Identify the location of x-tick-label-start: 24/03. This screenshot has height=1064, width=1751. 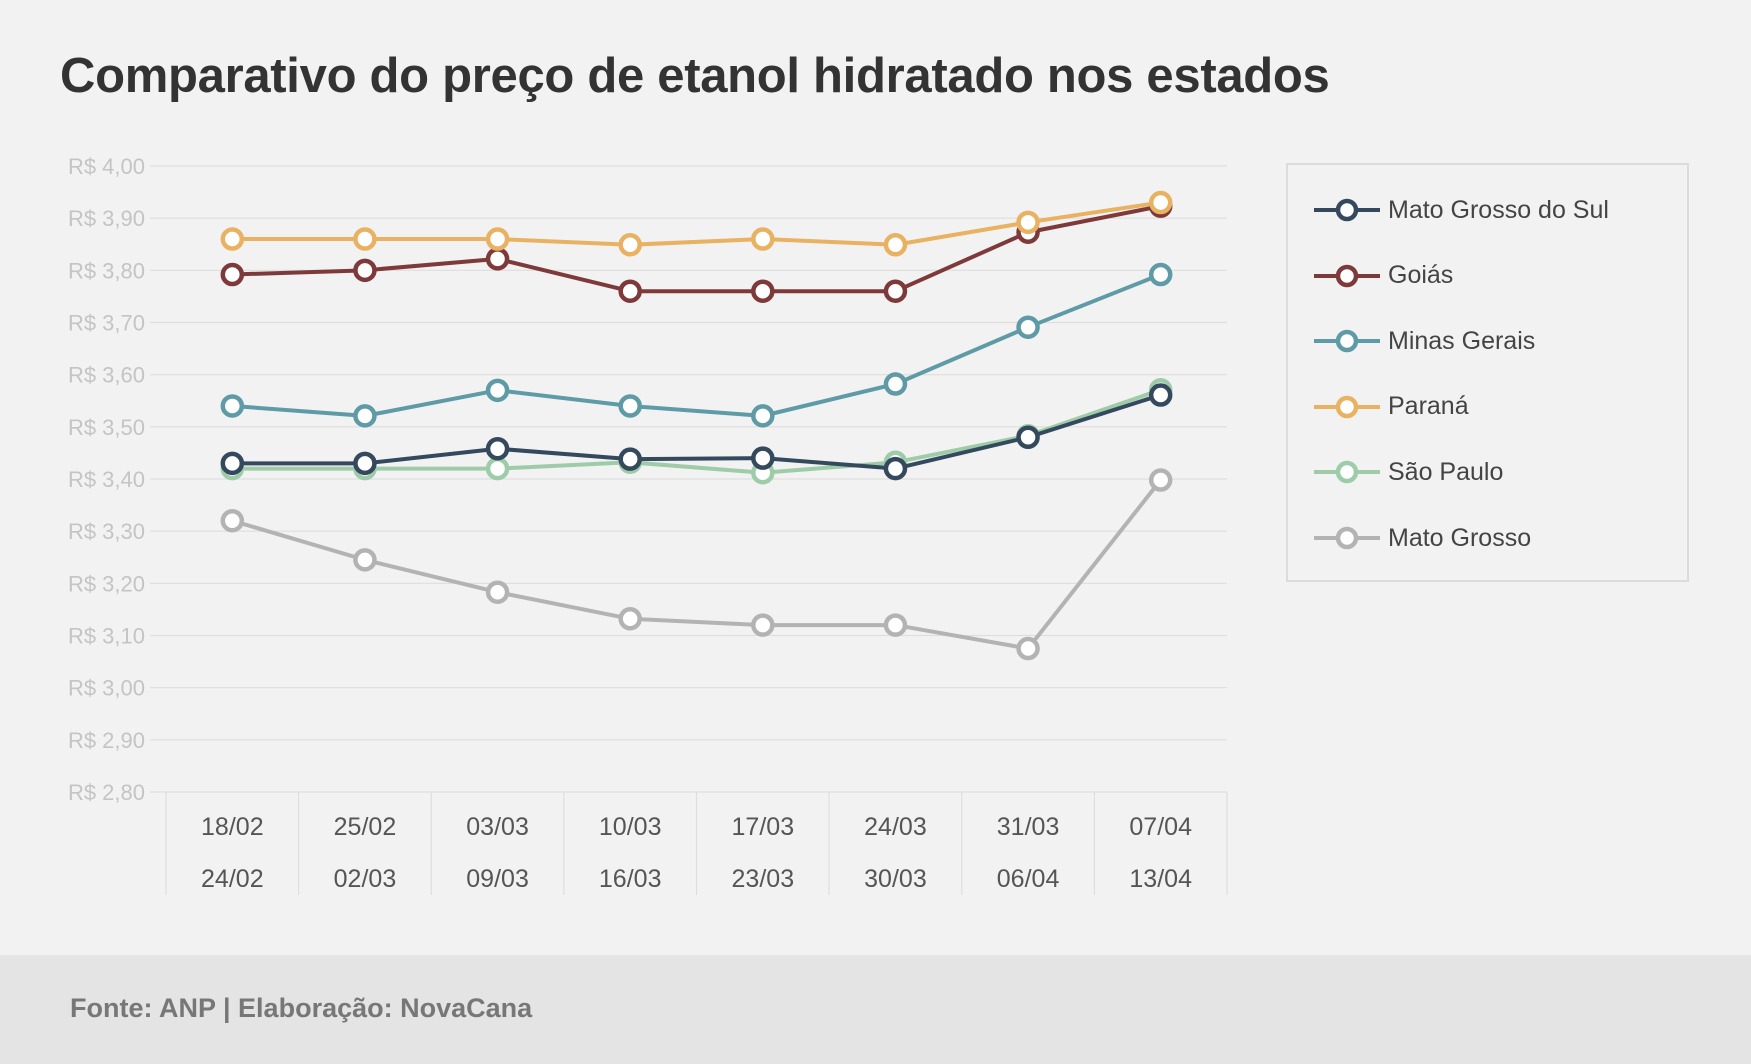
(895, 827).